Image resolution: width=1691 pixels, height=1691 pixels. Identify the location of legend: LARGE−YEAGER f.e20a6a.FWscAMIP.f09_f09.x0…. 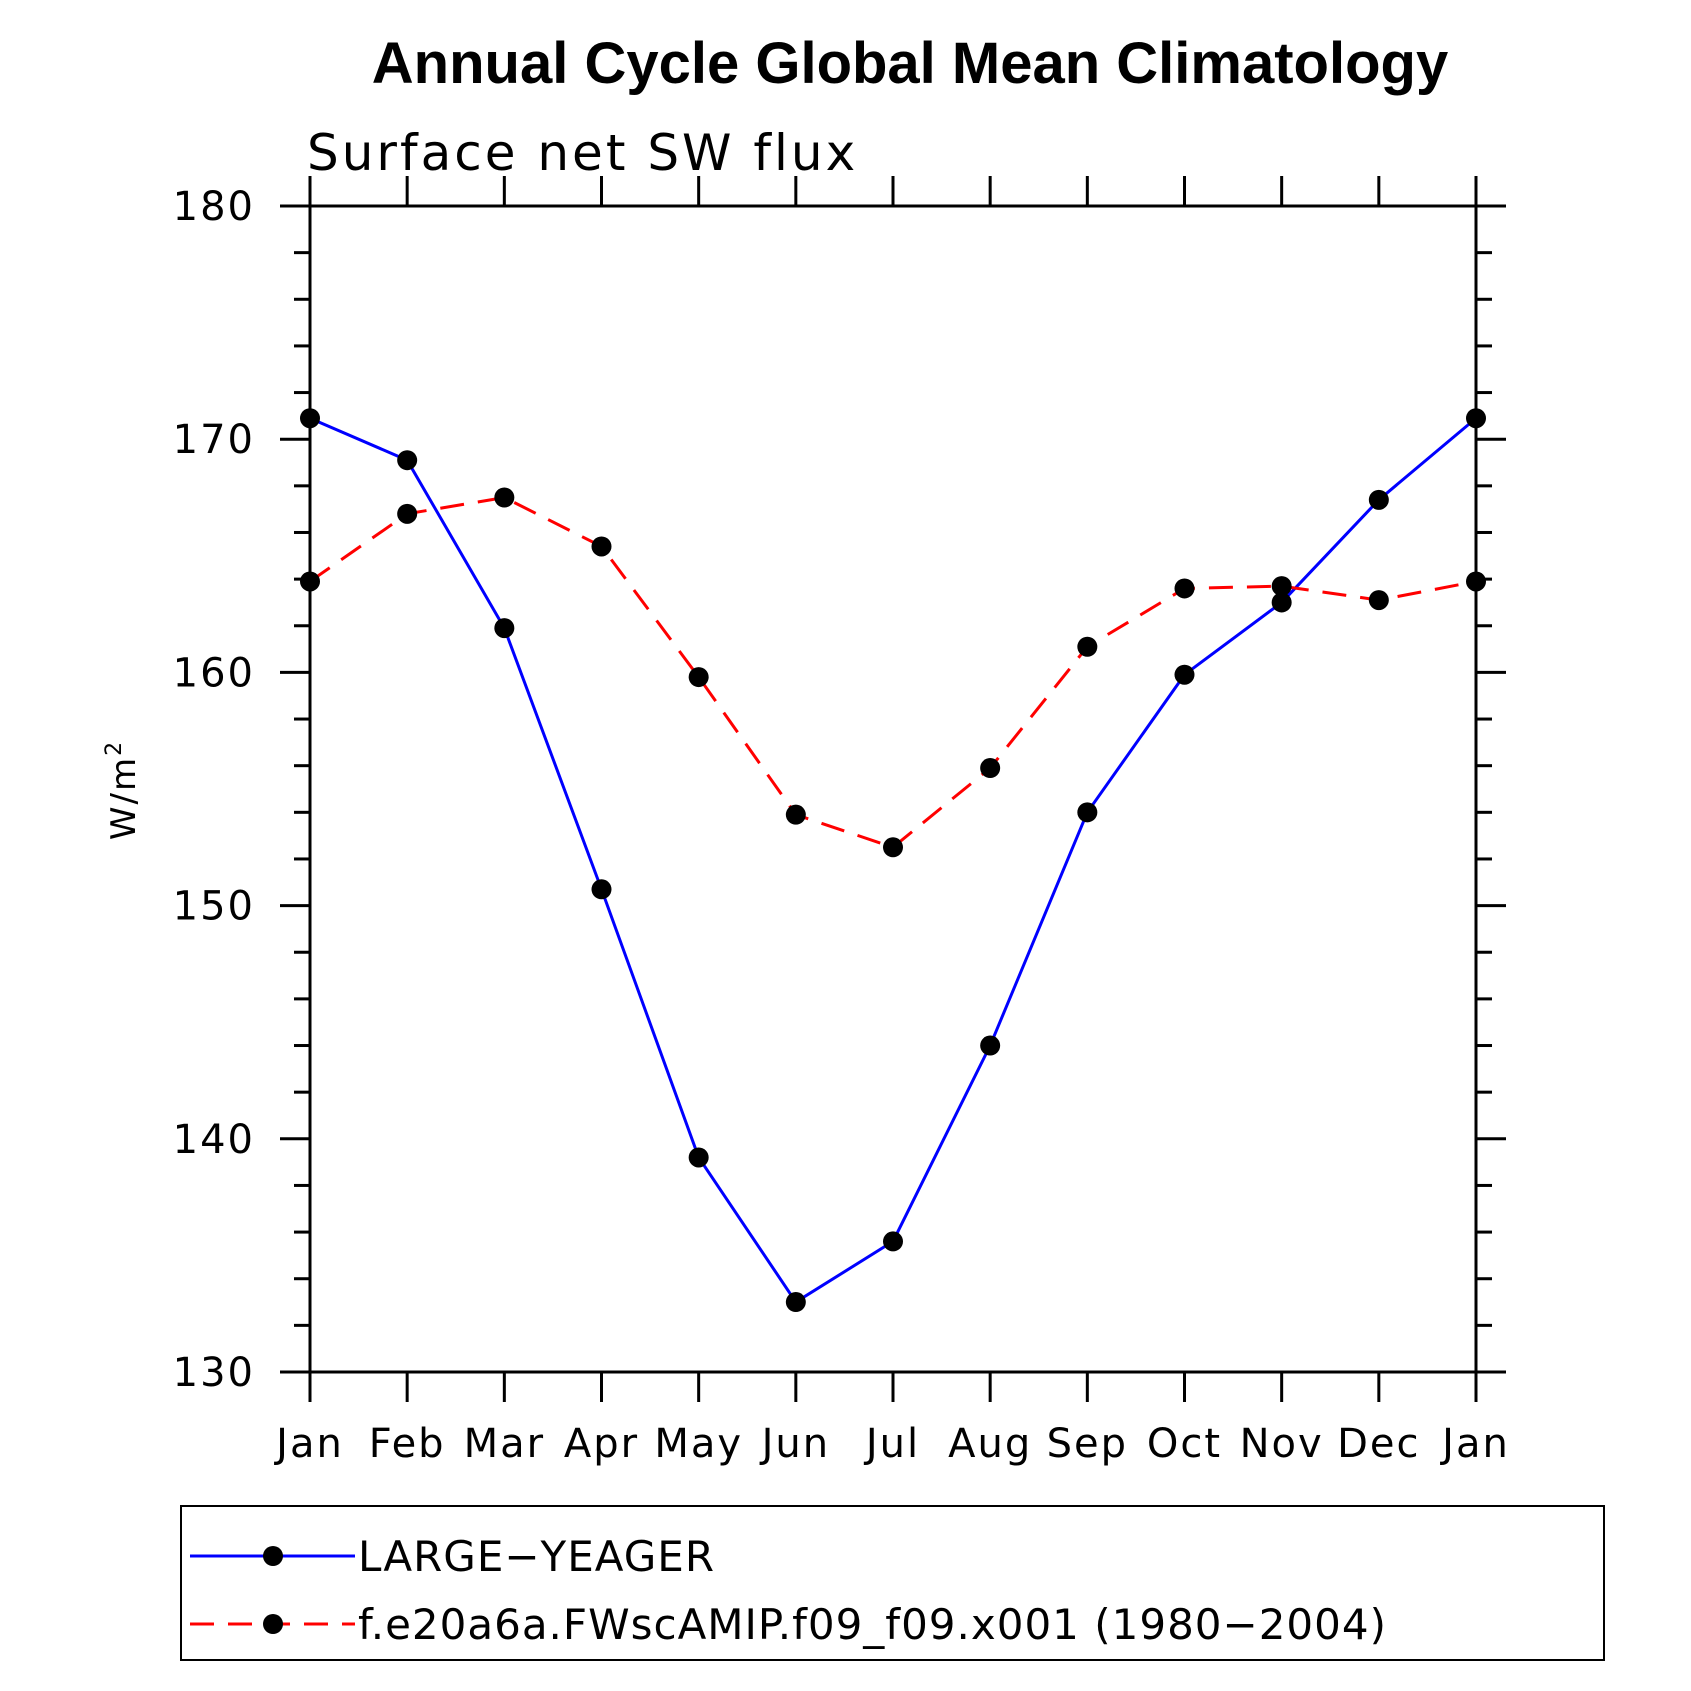
(892, 1583).